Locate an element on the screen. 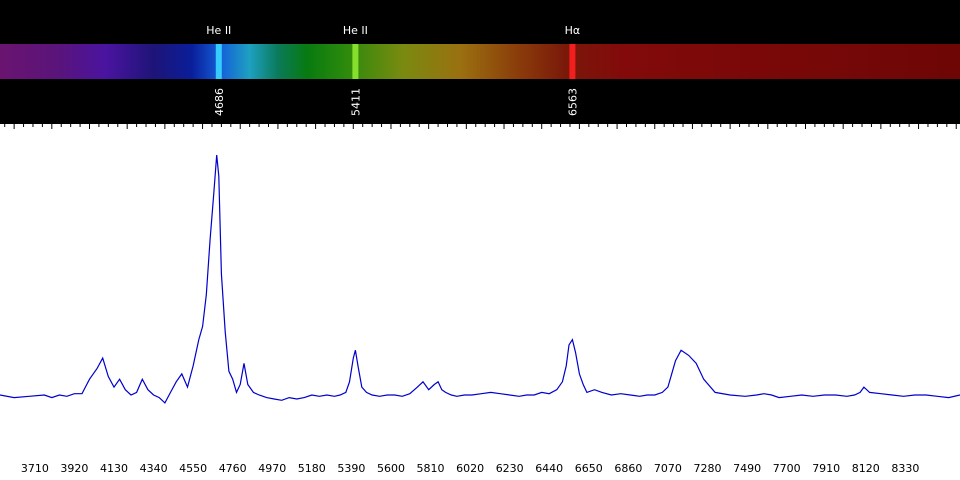  x-tick-label: 4970 is located at coordinates (272, 468).